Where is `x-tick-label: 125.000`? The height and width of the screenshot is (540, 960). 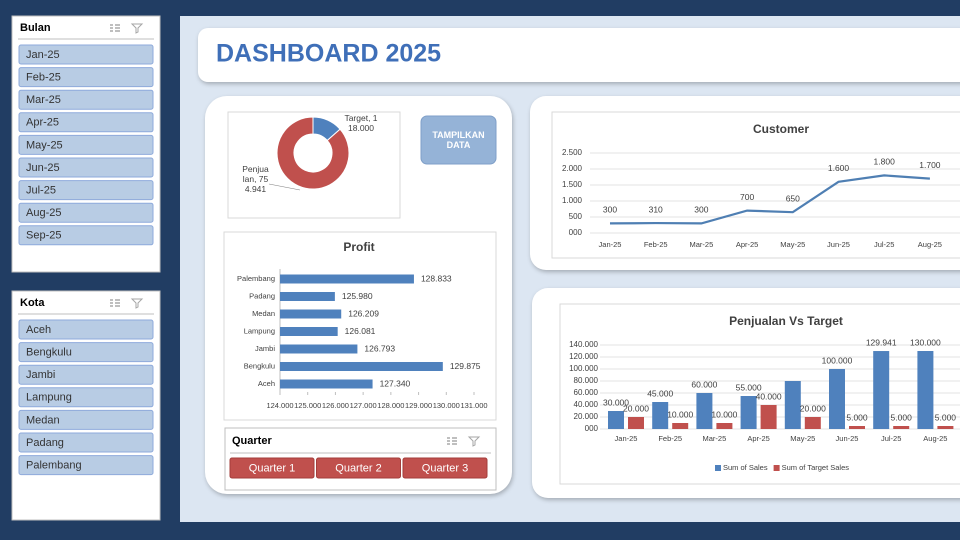
x-tick-label: 125.000 is located at coordinates (307, 405).